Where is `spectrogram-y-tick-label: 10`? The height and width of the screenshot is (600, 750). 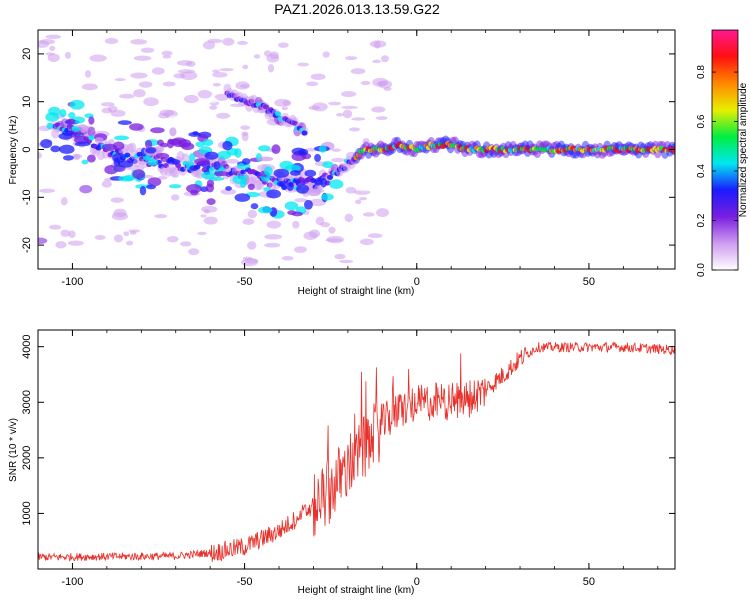 spectrogram-y-tick-label: 10 is located at coordinates (27, 102).